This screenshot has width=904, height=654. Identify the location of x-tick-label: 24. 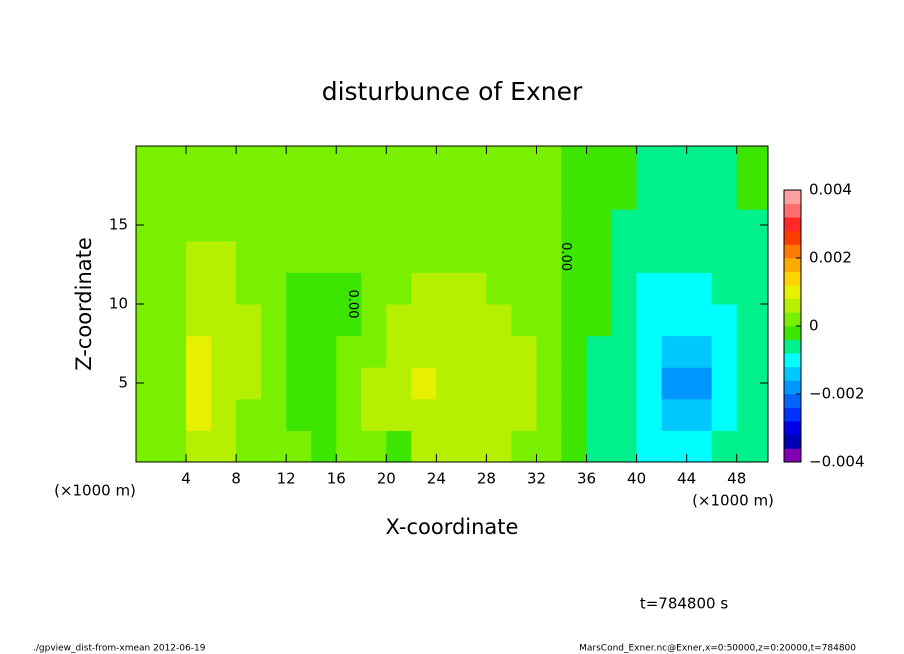
(436, 479).